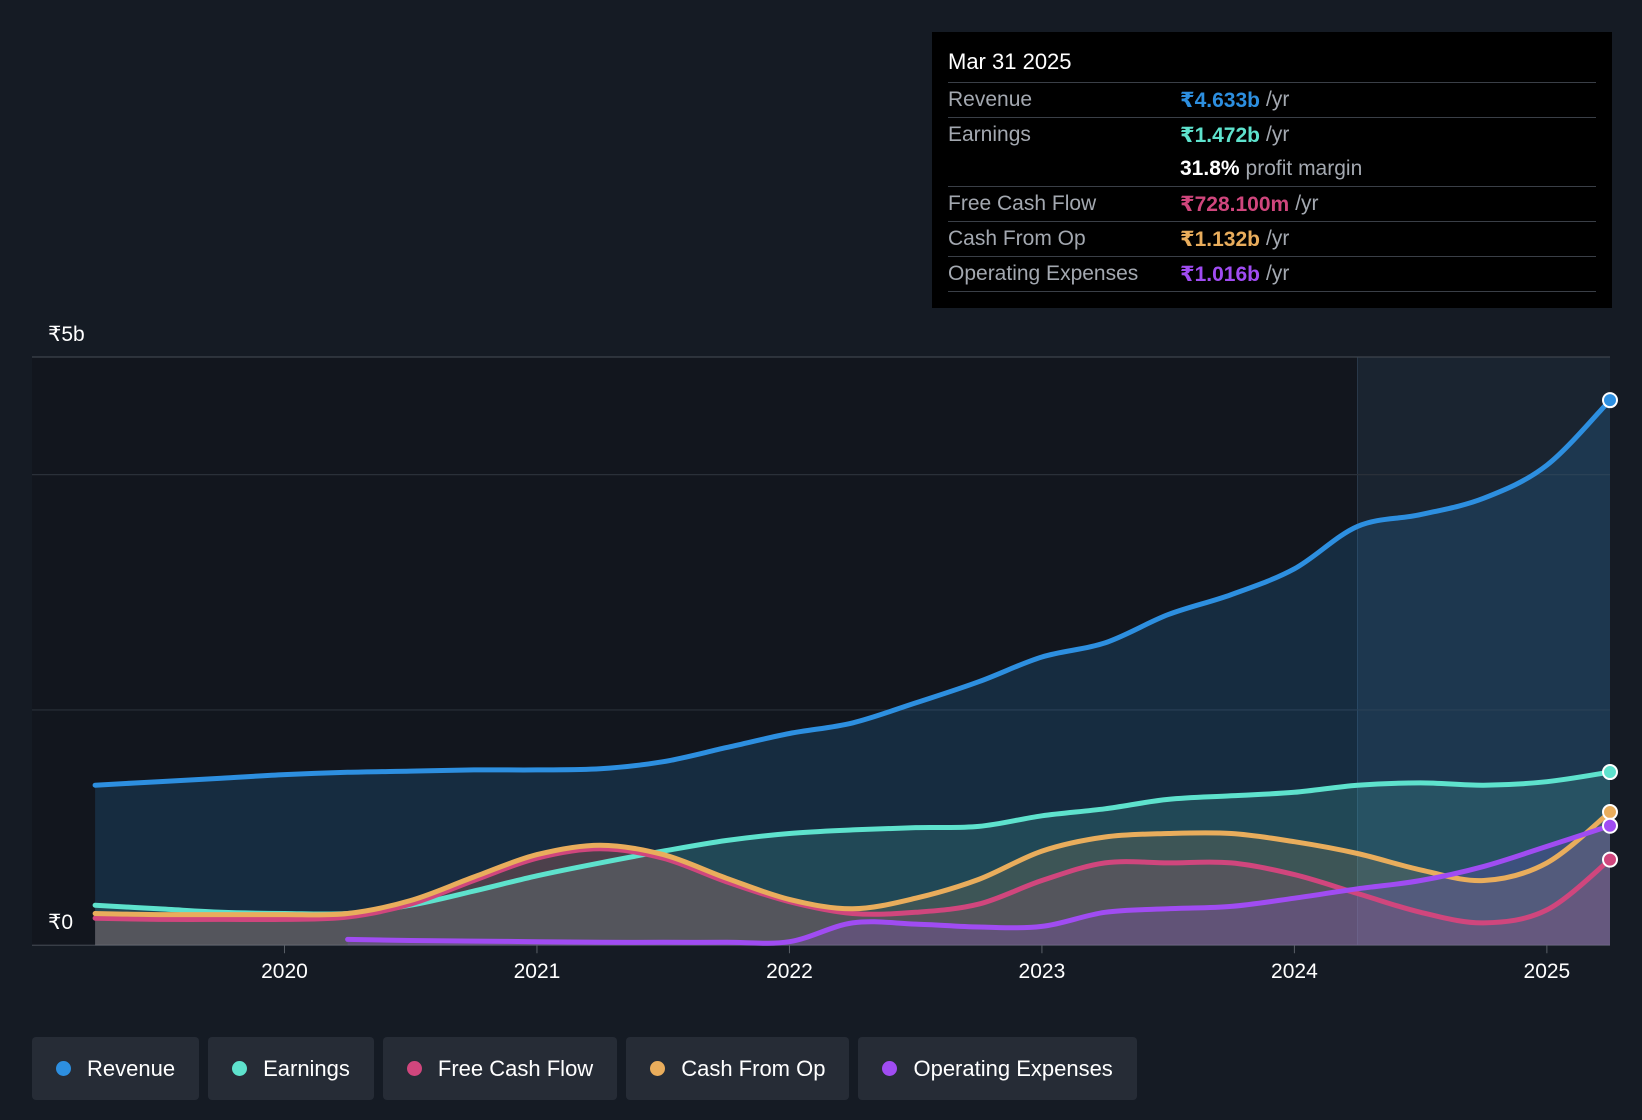  I want to click on tooltip-fcf-unit: /yr, so click(1307, 203).